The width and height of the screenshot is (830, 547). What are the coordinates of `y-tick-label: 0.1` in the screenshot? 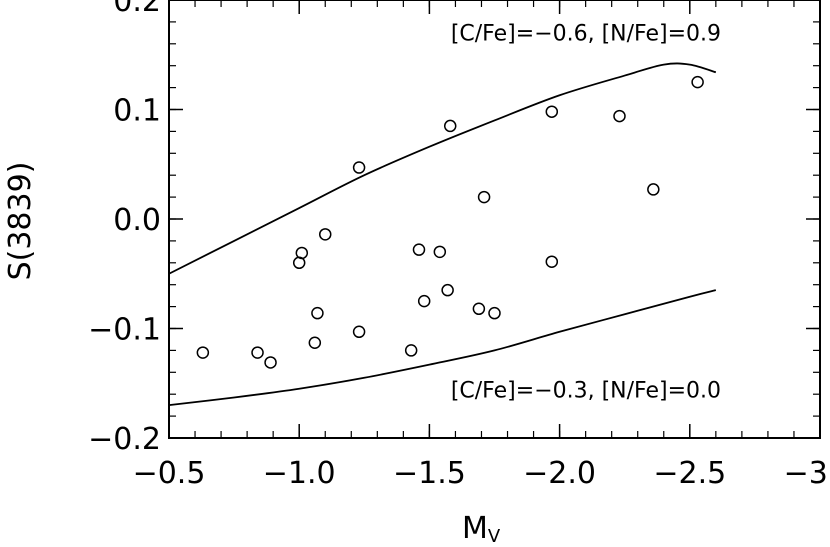 It's located at (137, 111).